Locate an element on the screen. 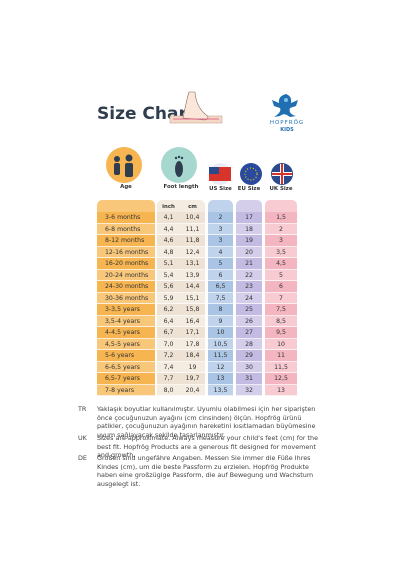 The image size is (400, 570). table-cell: 12 is located at coordinates (220, 367).